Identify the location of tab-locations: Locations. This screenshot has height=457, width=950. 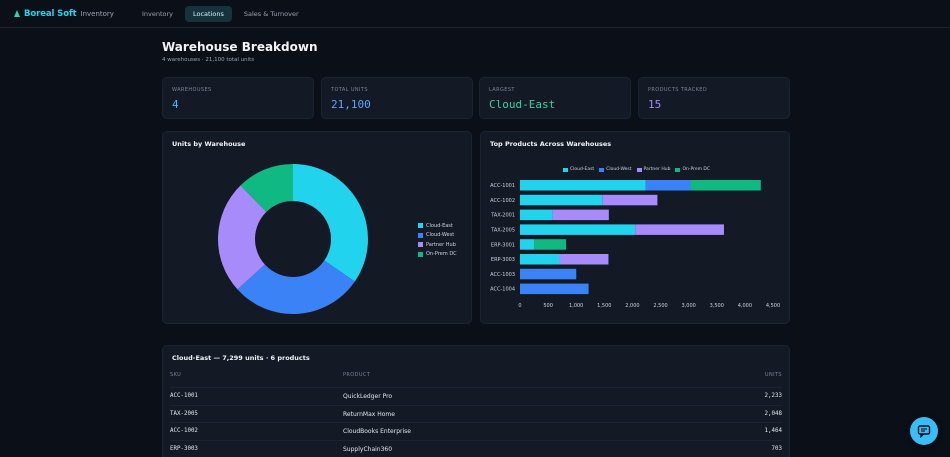
(208, 13).